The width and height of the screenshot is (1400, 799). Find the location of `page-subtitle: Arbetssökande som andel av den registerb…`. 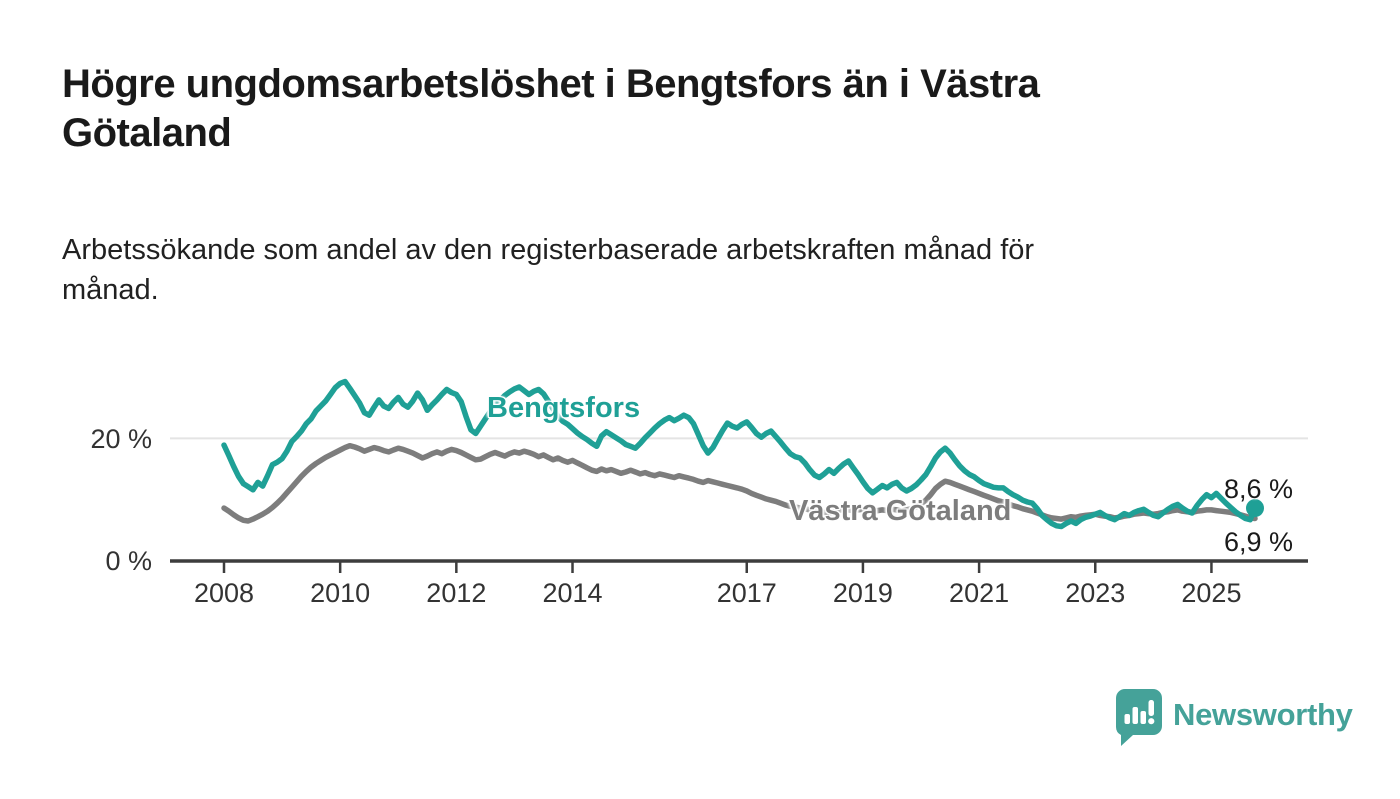

page-subtitle: Arbetssökande som andel av den registerb… is located at coordinates (652, 270).